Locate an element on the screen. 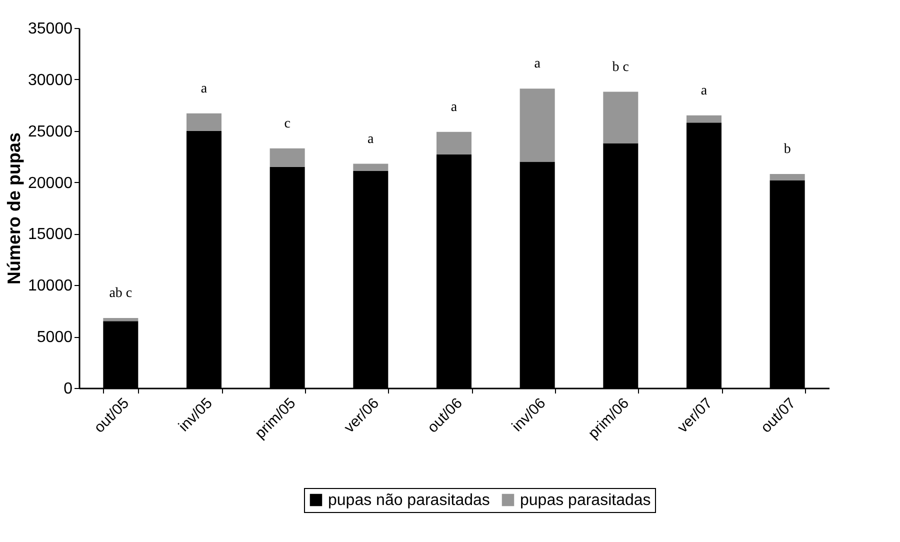  annotation: ab c is located at coordinates (120, 294).